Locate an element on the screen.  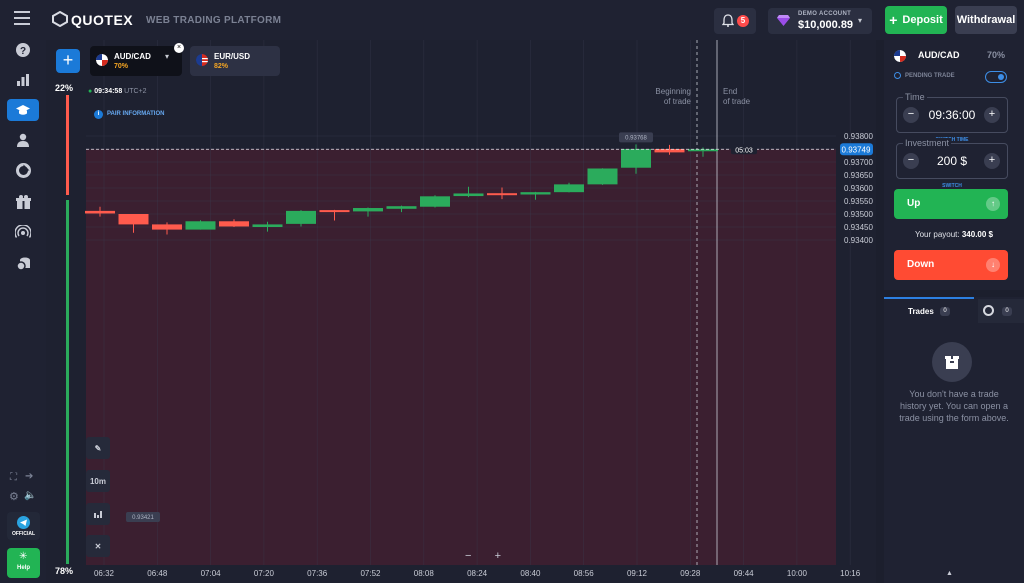
time-minus-button: − is located at coordinates (911, 115).